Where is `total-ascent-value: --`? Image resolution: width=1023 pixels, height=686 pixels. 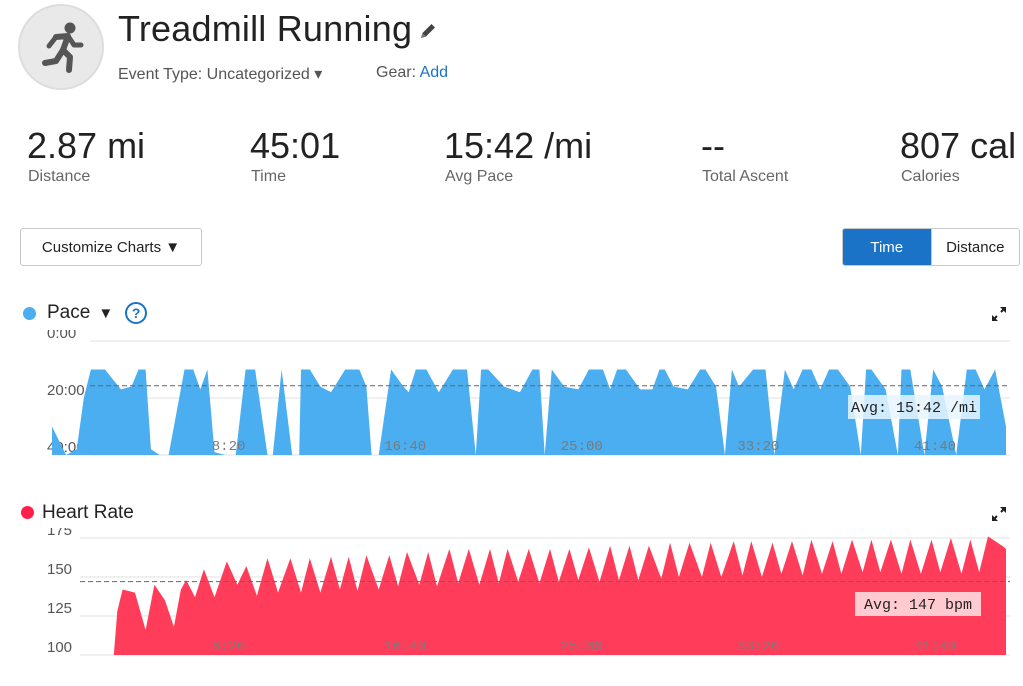
total-ascent-value: -- is located at coordinates (713, 145).